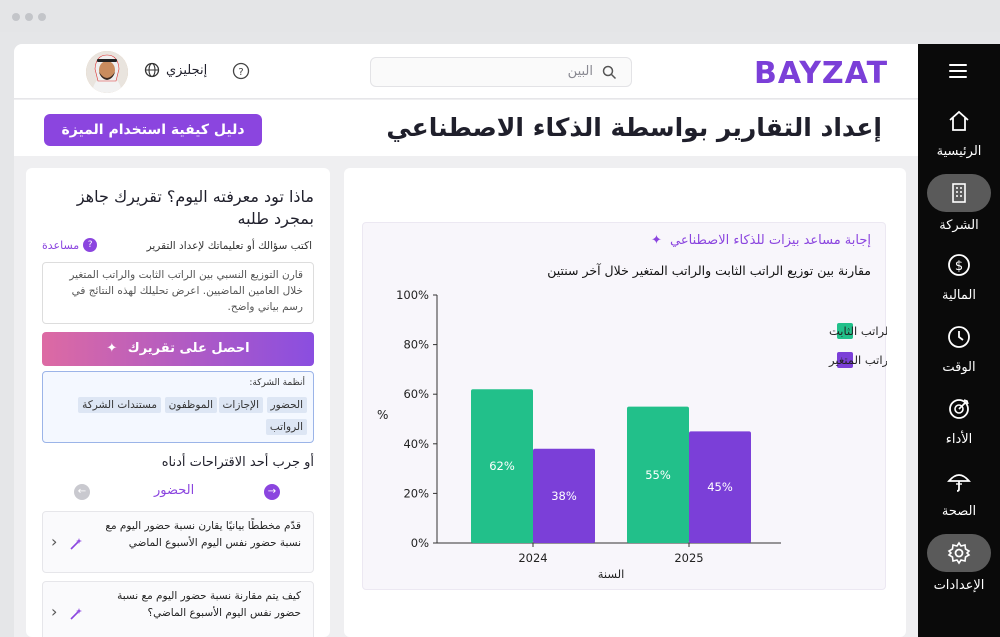 Image resolution: width=1000 pixels, height=637 pixels. What do you see at coordinates (609, 72) in the screenshot?
I see `search-icon` at bounding box center [609, 72].